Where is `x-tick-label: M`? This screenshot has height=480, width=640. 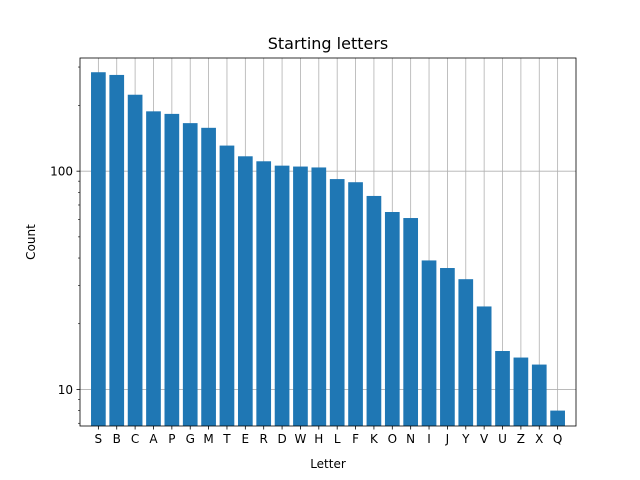 x-tick-label: M is located at coordinates (208, 439).